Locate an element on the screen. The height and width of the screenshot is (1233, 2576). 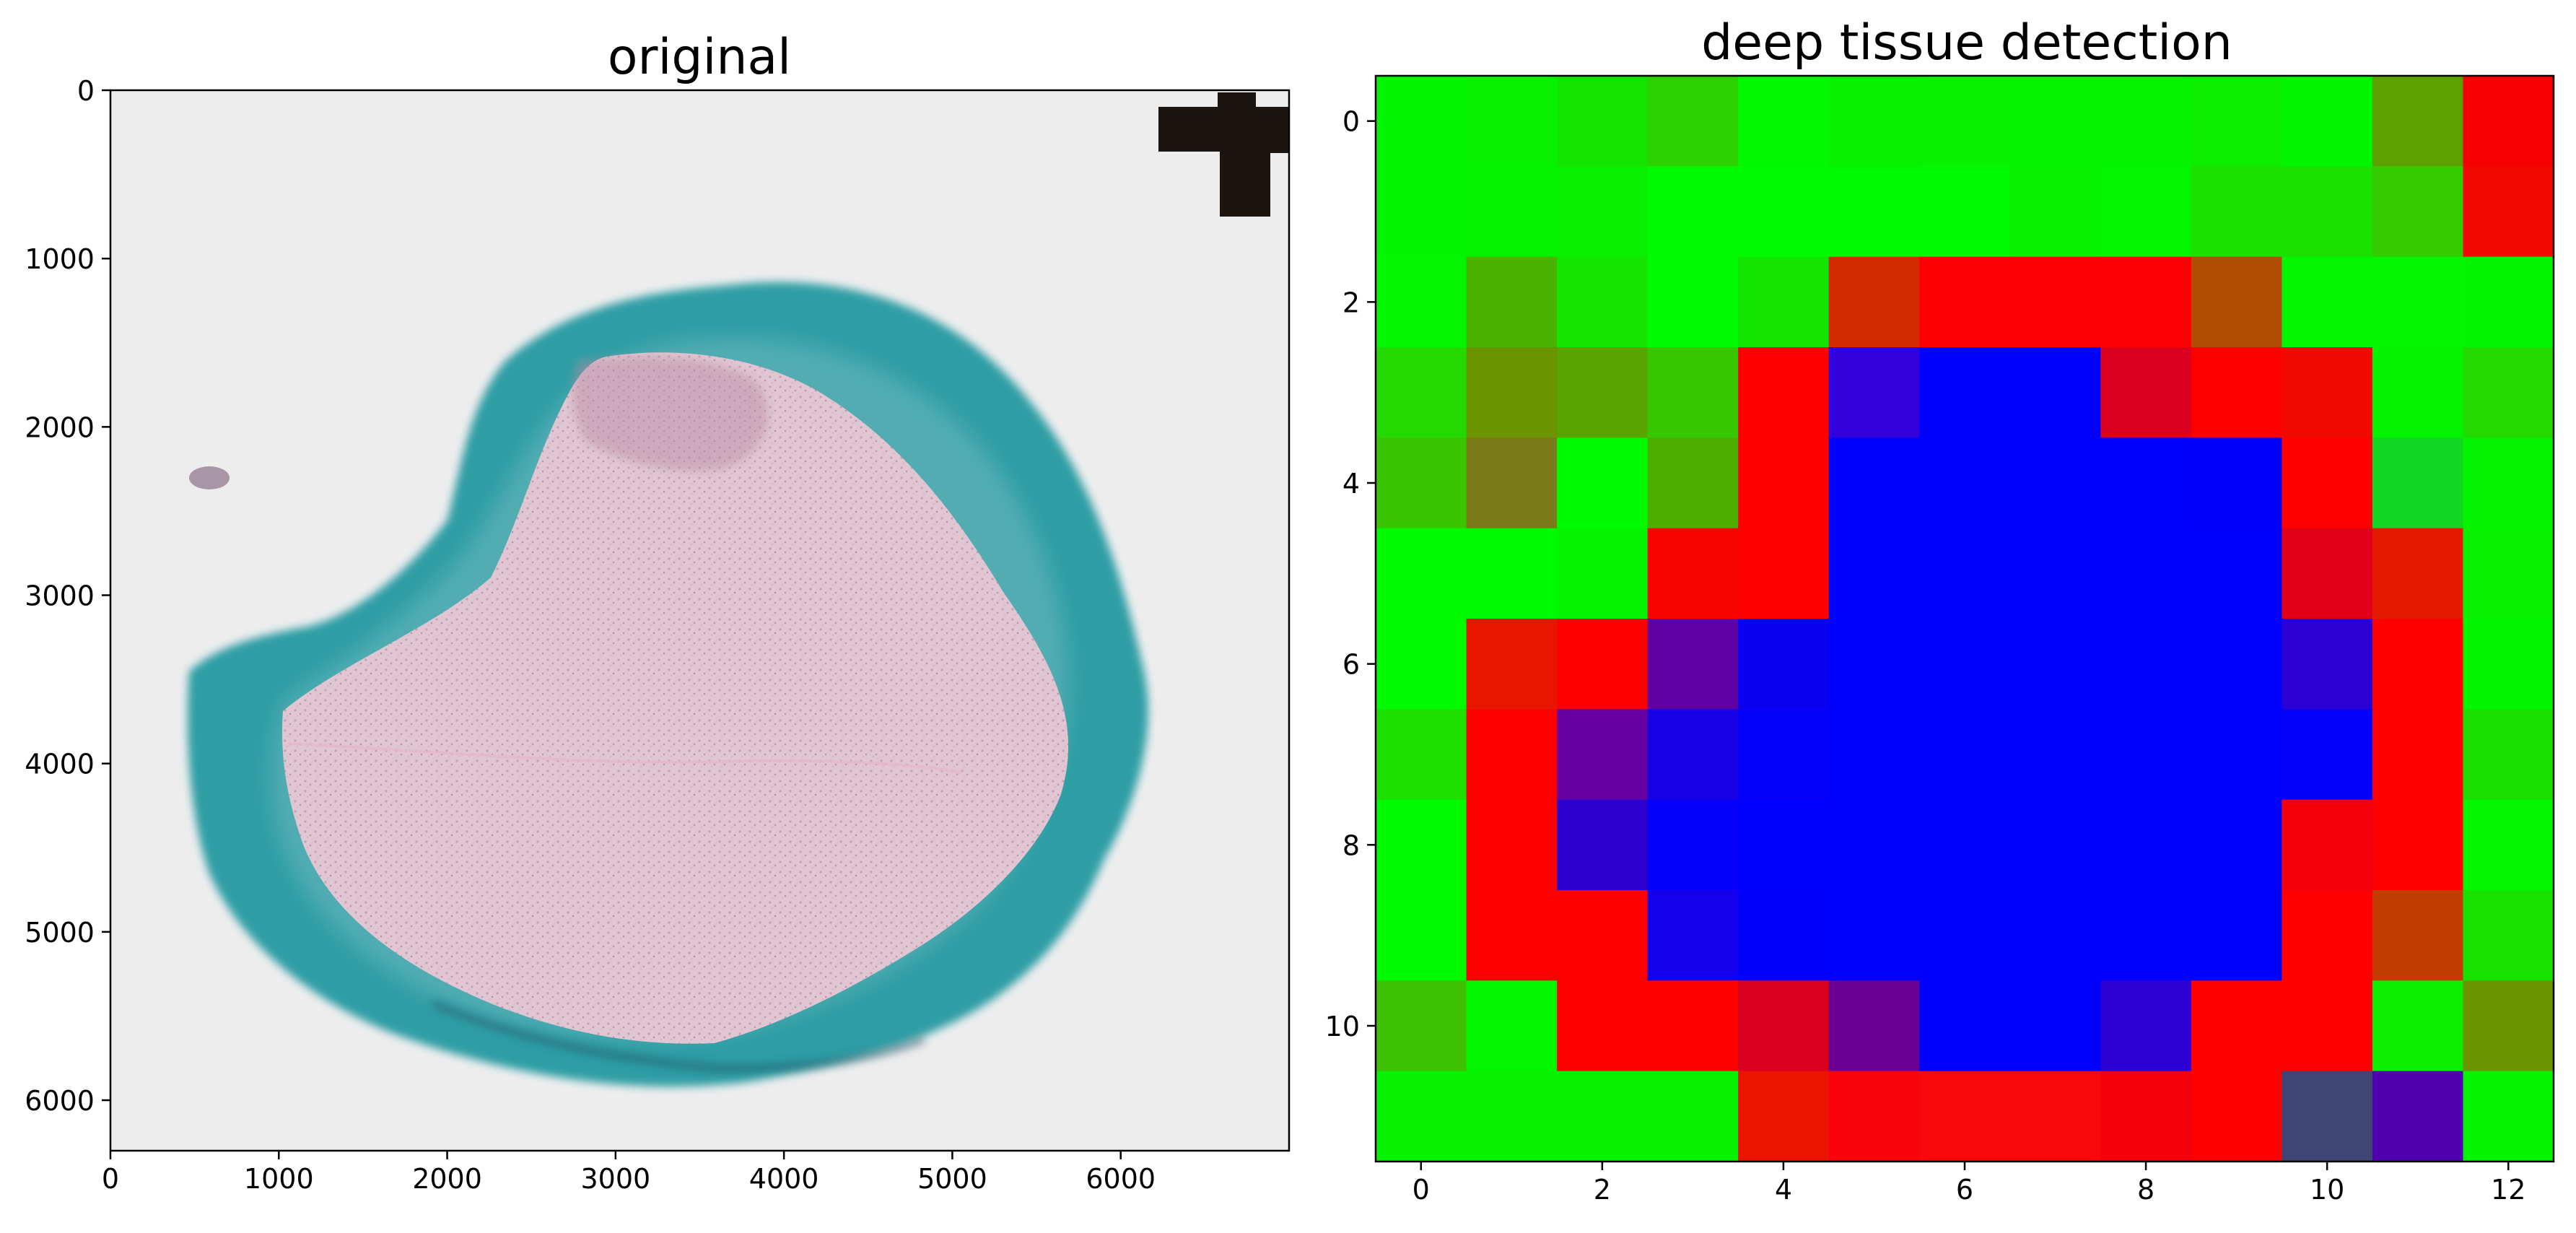
original-ytick-label: 3000 is located at coordinates (60, 596).